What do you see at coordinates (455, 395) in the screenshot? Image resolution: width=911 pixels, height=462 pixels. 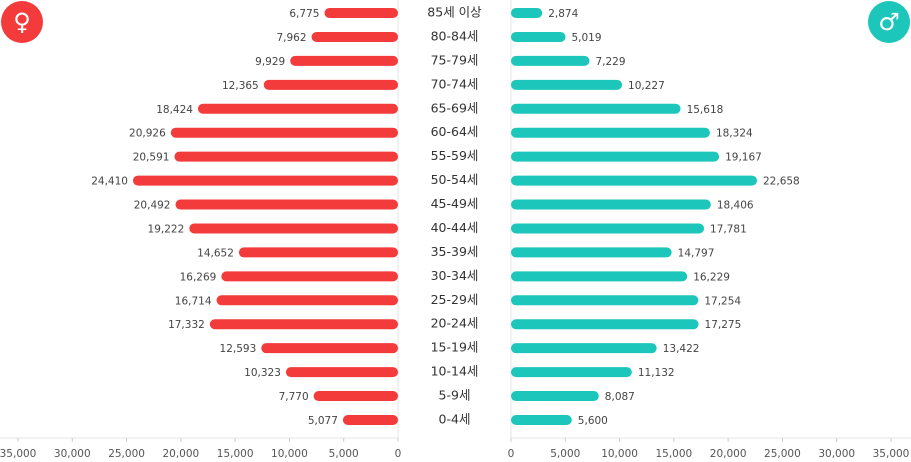 I see `category-label: 5-9세` at bounding box center [455, 395].